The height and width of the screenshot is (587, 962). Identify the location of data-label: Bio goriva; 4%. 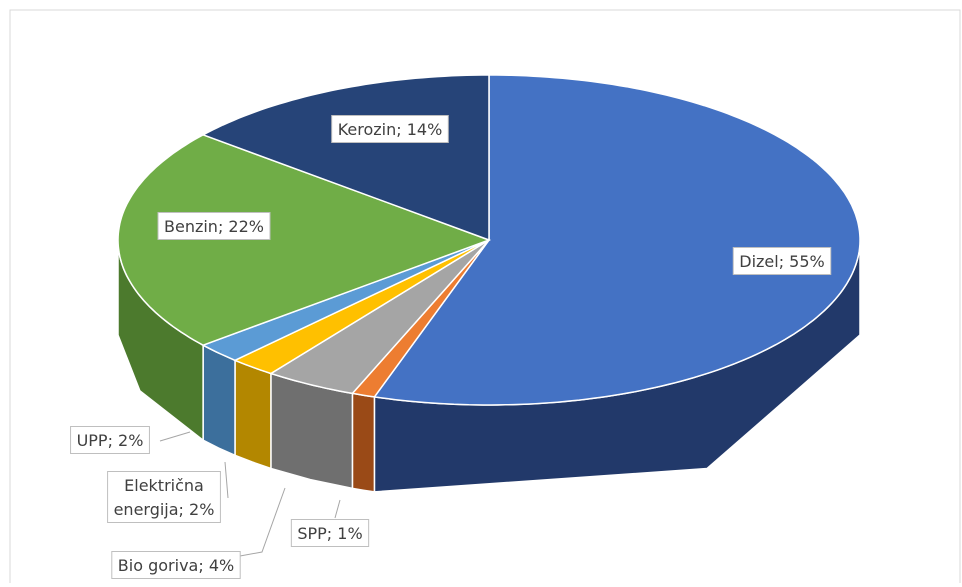
(176, 565).